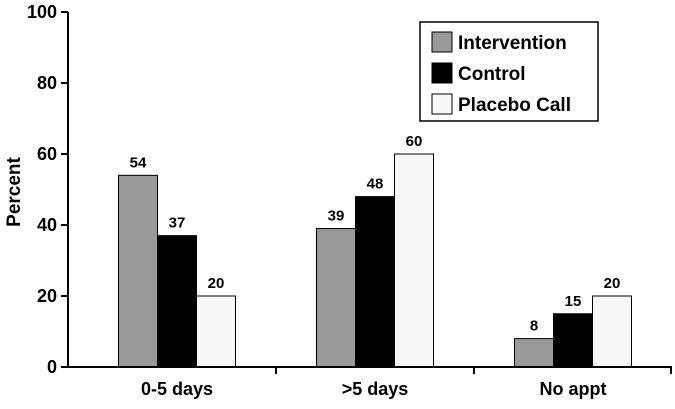 The image size is (675, 409). Describe the element at coordinates (47, 296) in the screenshot. I see `y-tick-label: 20` at that location.